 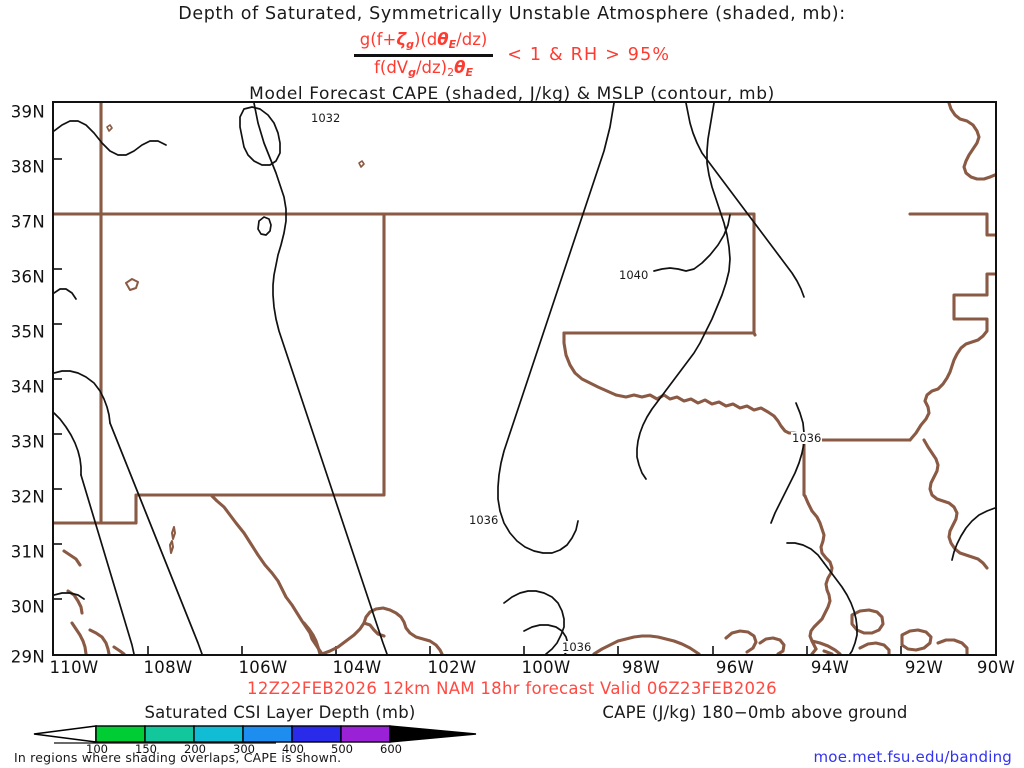 What do you see at coordinates (27, 497) in the screenshot?
I see `ytick-32N: 32N` at bounding box center [27, 497].